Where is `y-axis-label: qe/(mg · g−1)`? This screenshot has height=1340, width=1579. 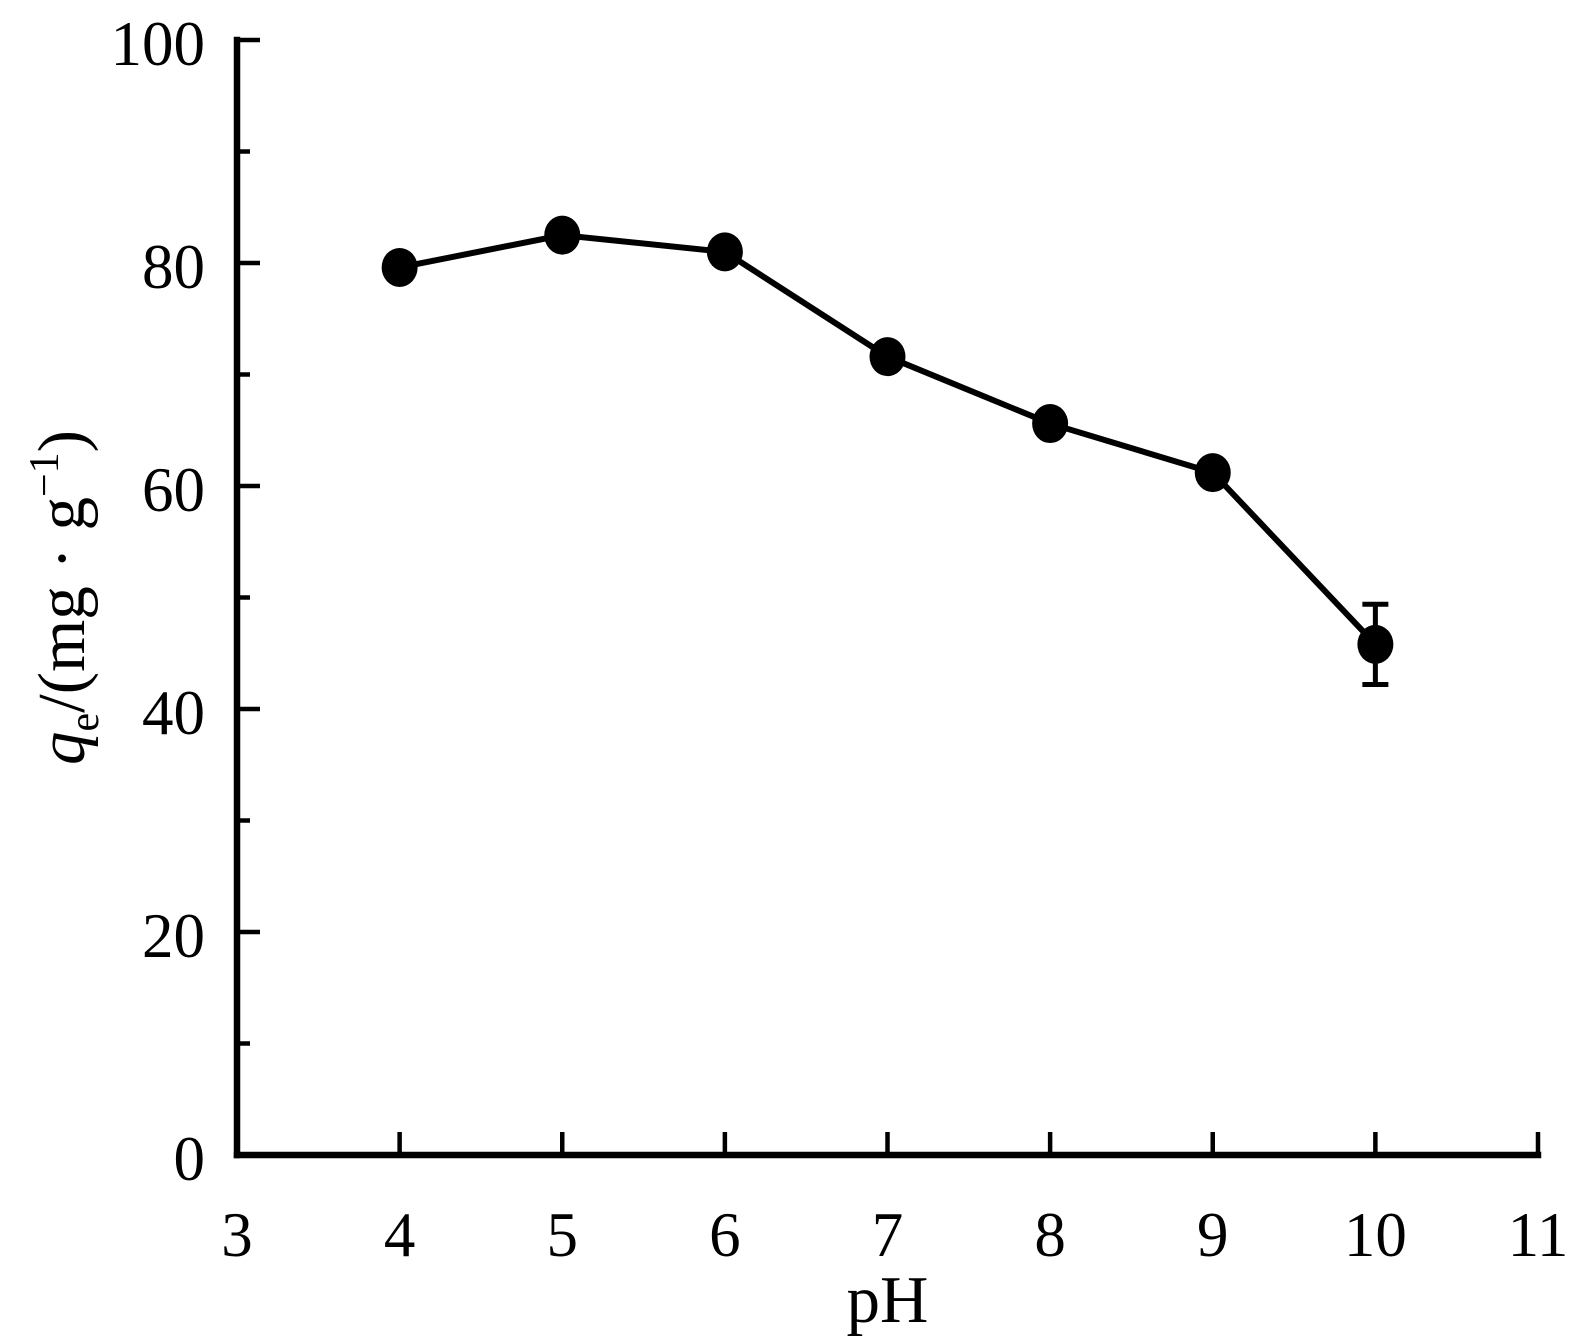 y-axis-label: qe/(mg · g−1) is located at coordinates (65, 597).